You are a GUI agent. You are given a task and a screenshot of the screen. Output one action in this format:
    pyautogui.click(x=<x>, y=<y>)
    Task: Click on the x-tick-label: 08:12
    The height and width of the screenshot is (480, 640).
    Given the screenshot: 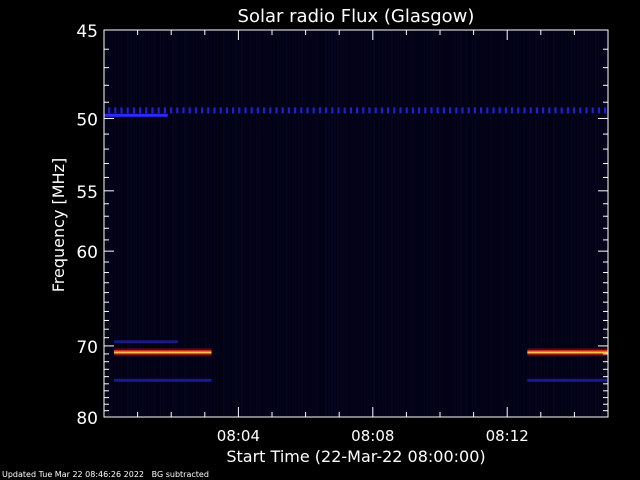 What is the action you would take?
    pyautogui.click(x=507, y=436)
    